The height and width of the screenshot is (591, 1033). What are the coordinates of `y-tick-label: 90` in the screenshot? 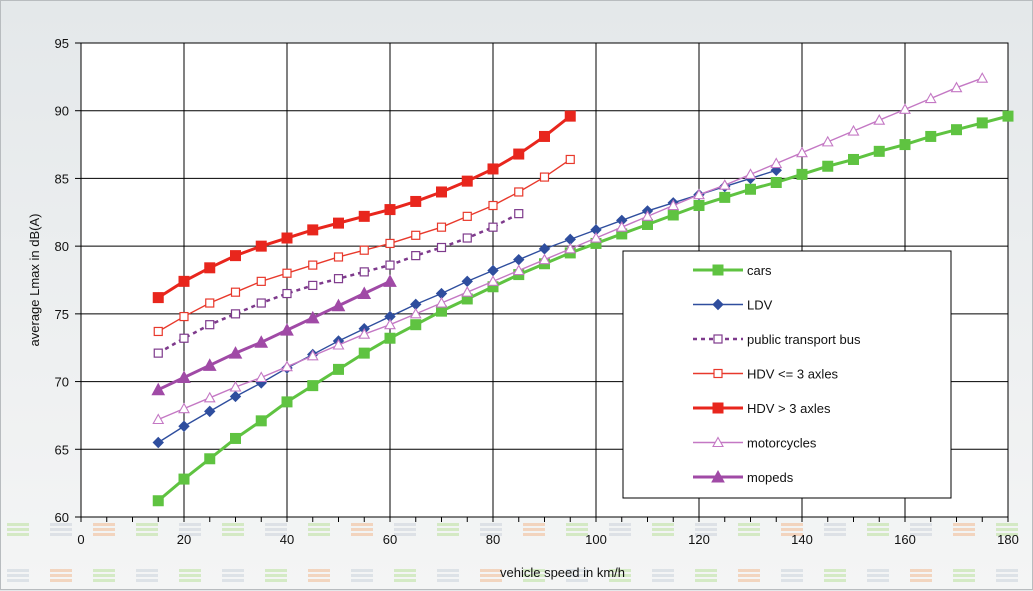 It's located at (62, 111).